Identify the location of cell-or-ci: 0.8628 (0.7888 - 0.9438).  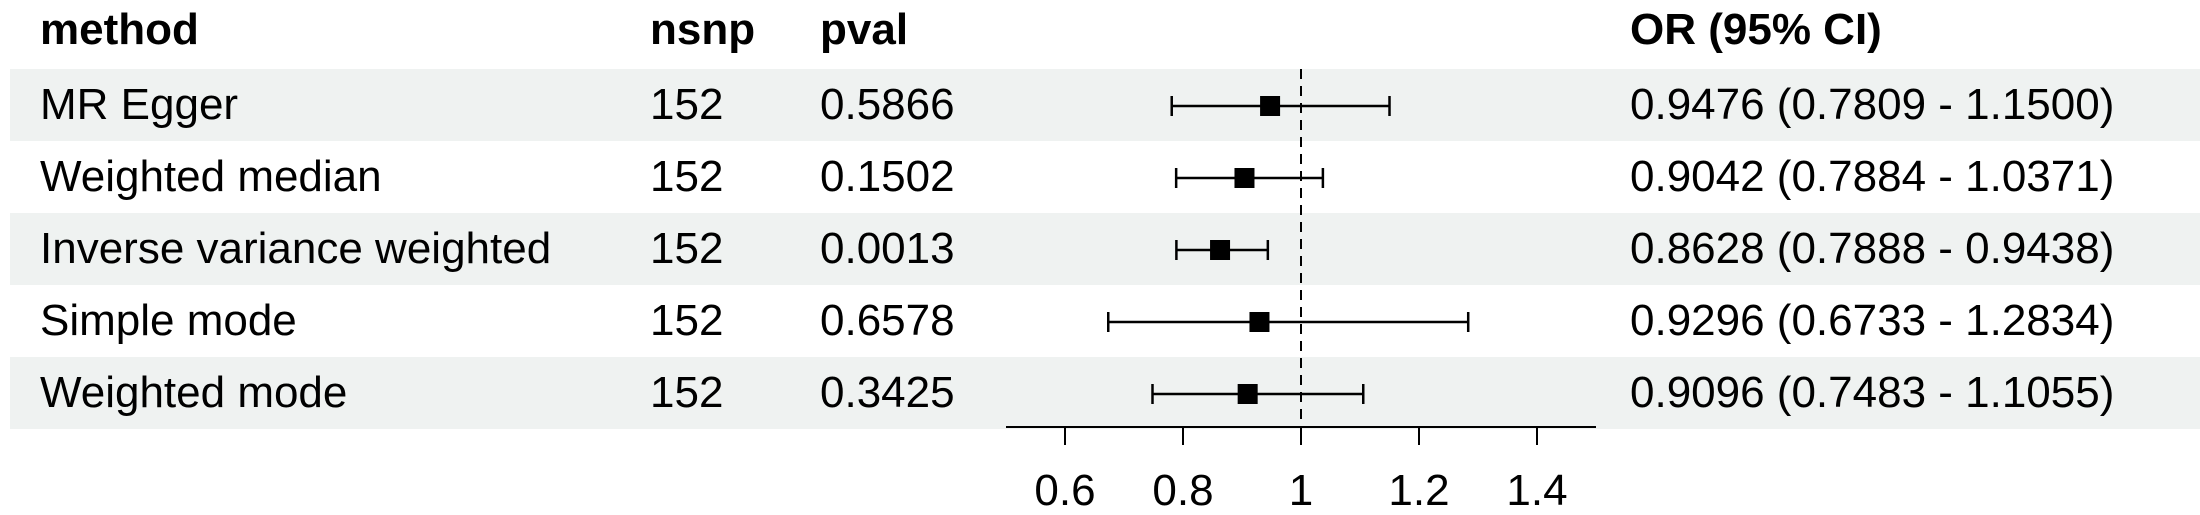
(1872, 248).